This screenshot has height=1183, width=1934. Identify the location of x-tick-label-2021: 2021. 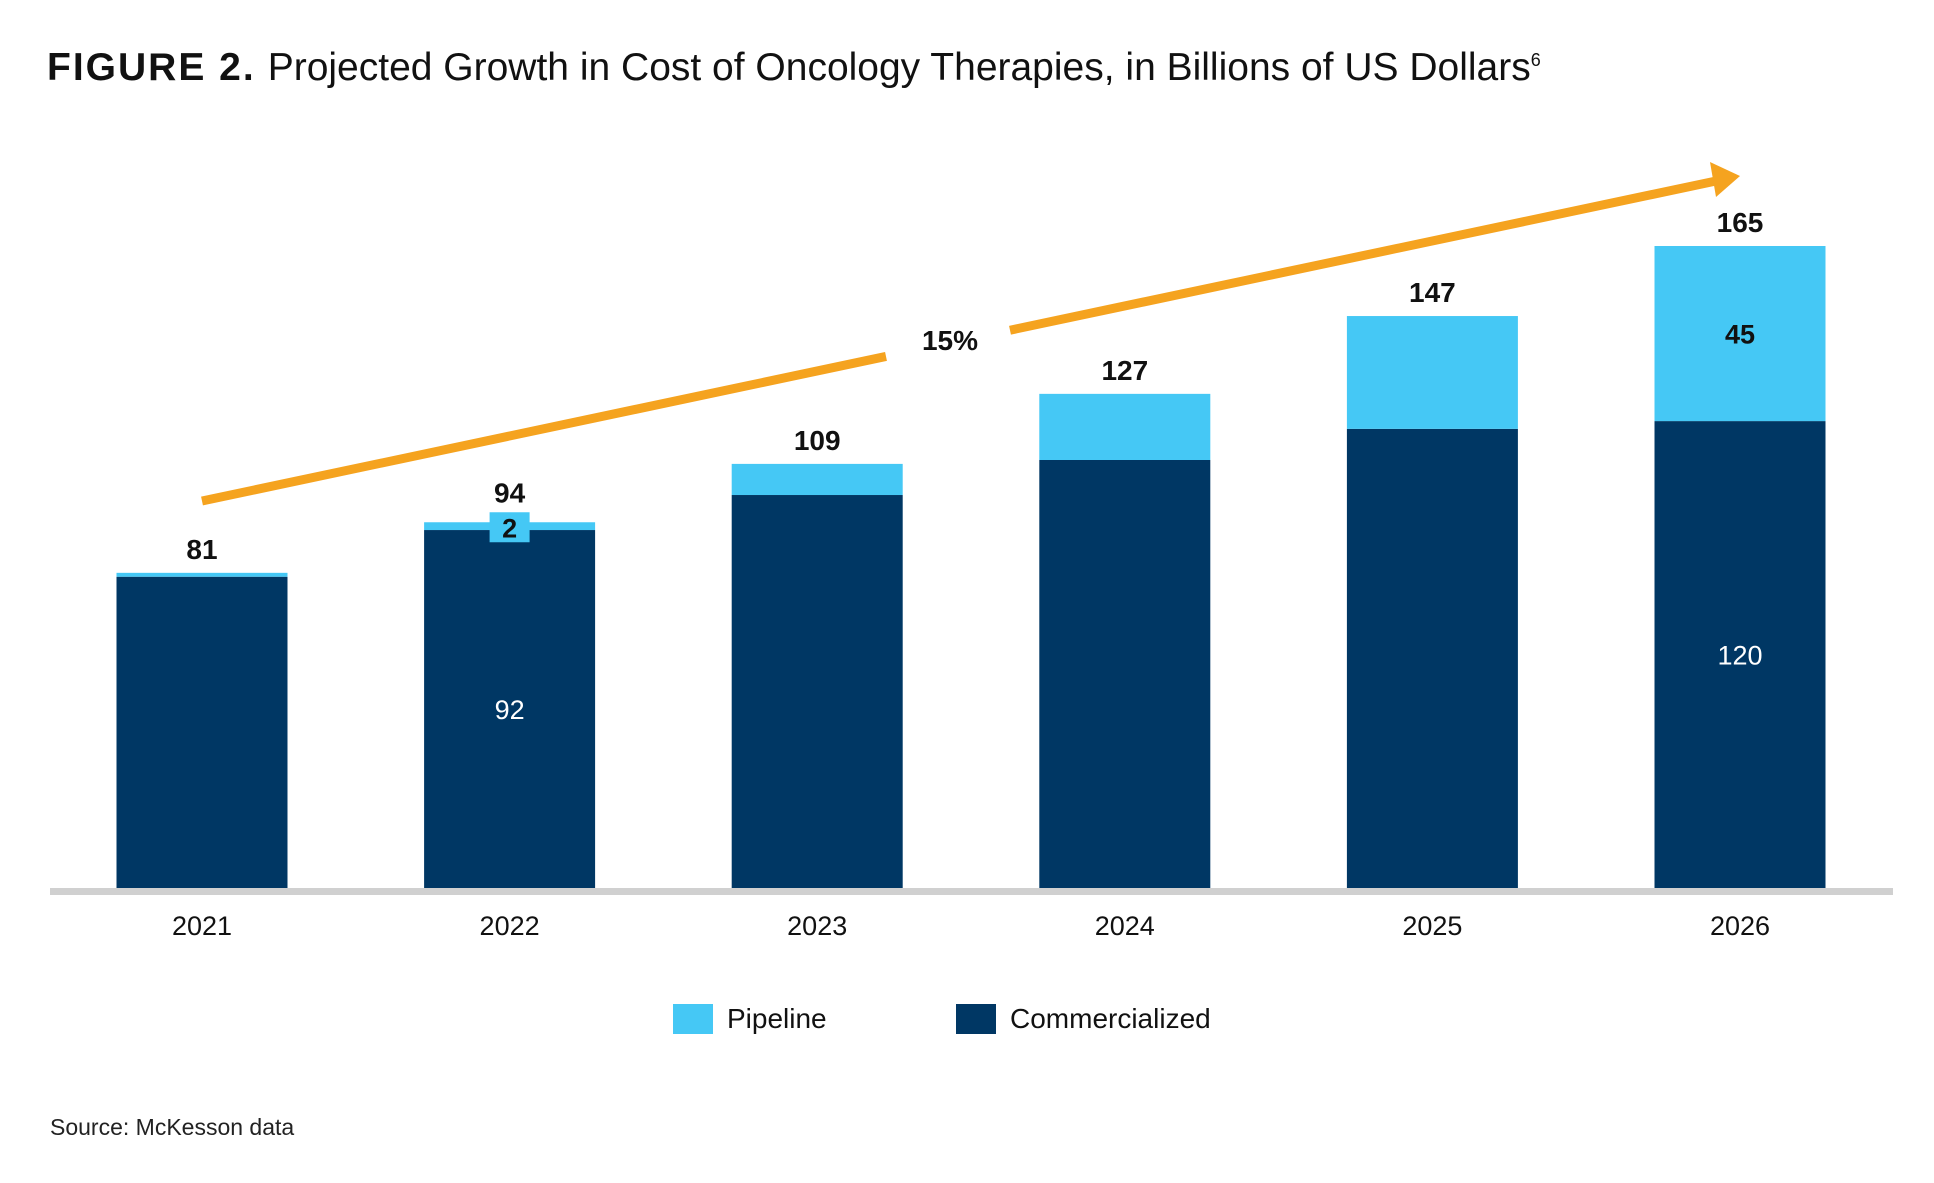
(202, 926).